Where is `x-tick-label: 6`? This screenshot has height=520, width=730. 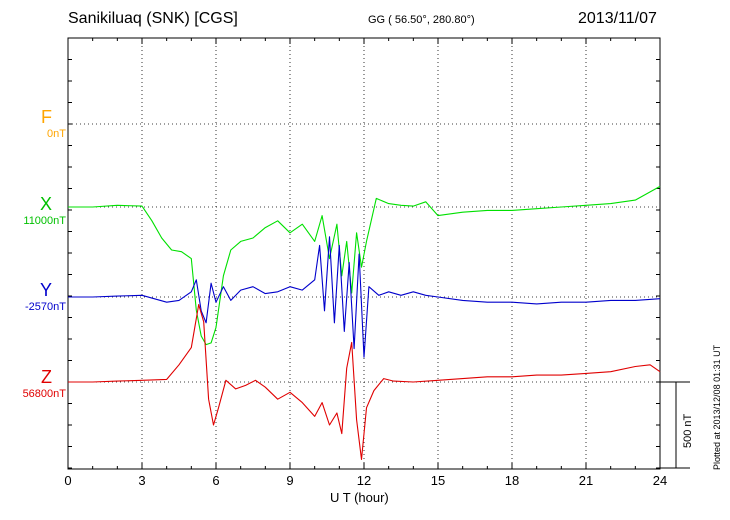 x-tick-label: 6 is located at coordinates (215, 480).